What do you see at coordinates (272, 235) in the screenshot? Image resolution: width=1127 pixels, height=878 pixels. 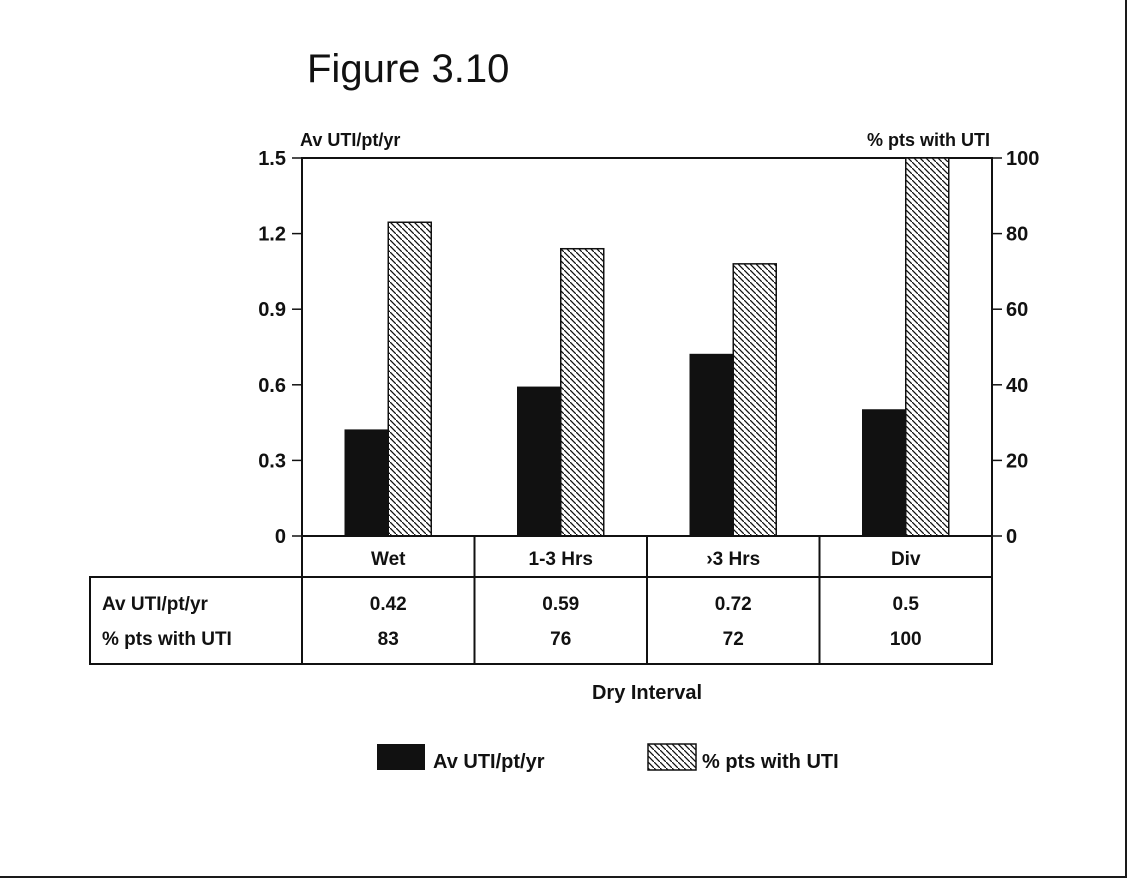 I see `left-tick-label: 1.2` at bounding box center [272, 235].